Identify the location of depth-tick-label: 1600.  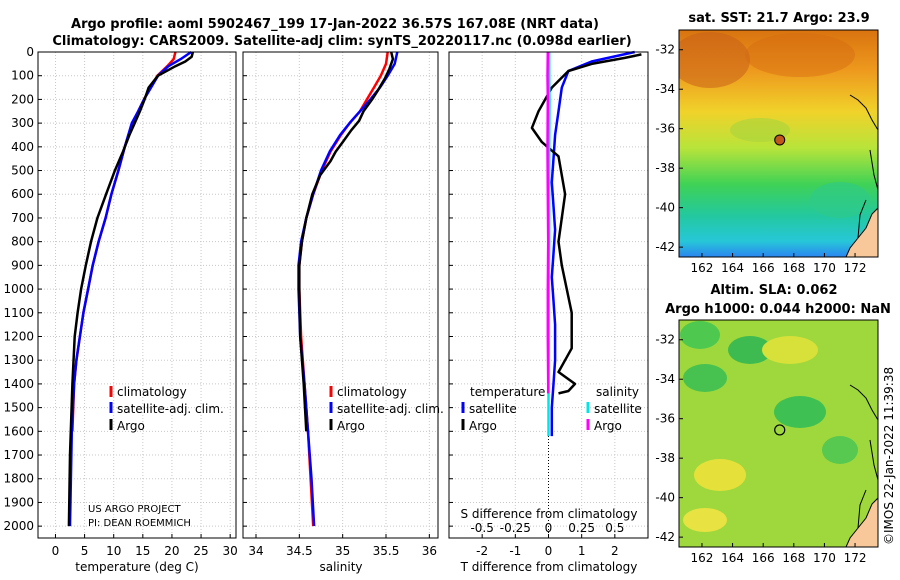
(18, 431).